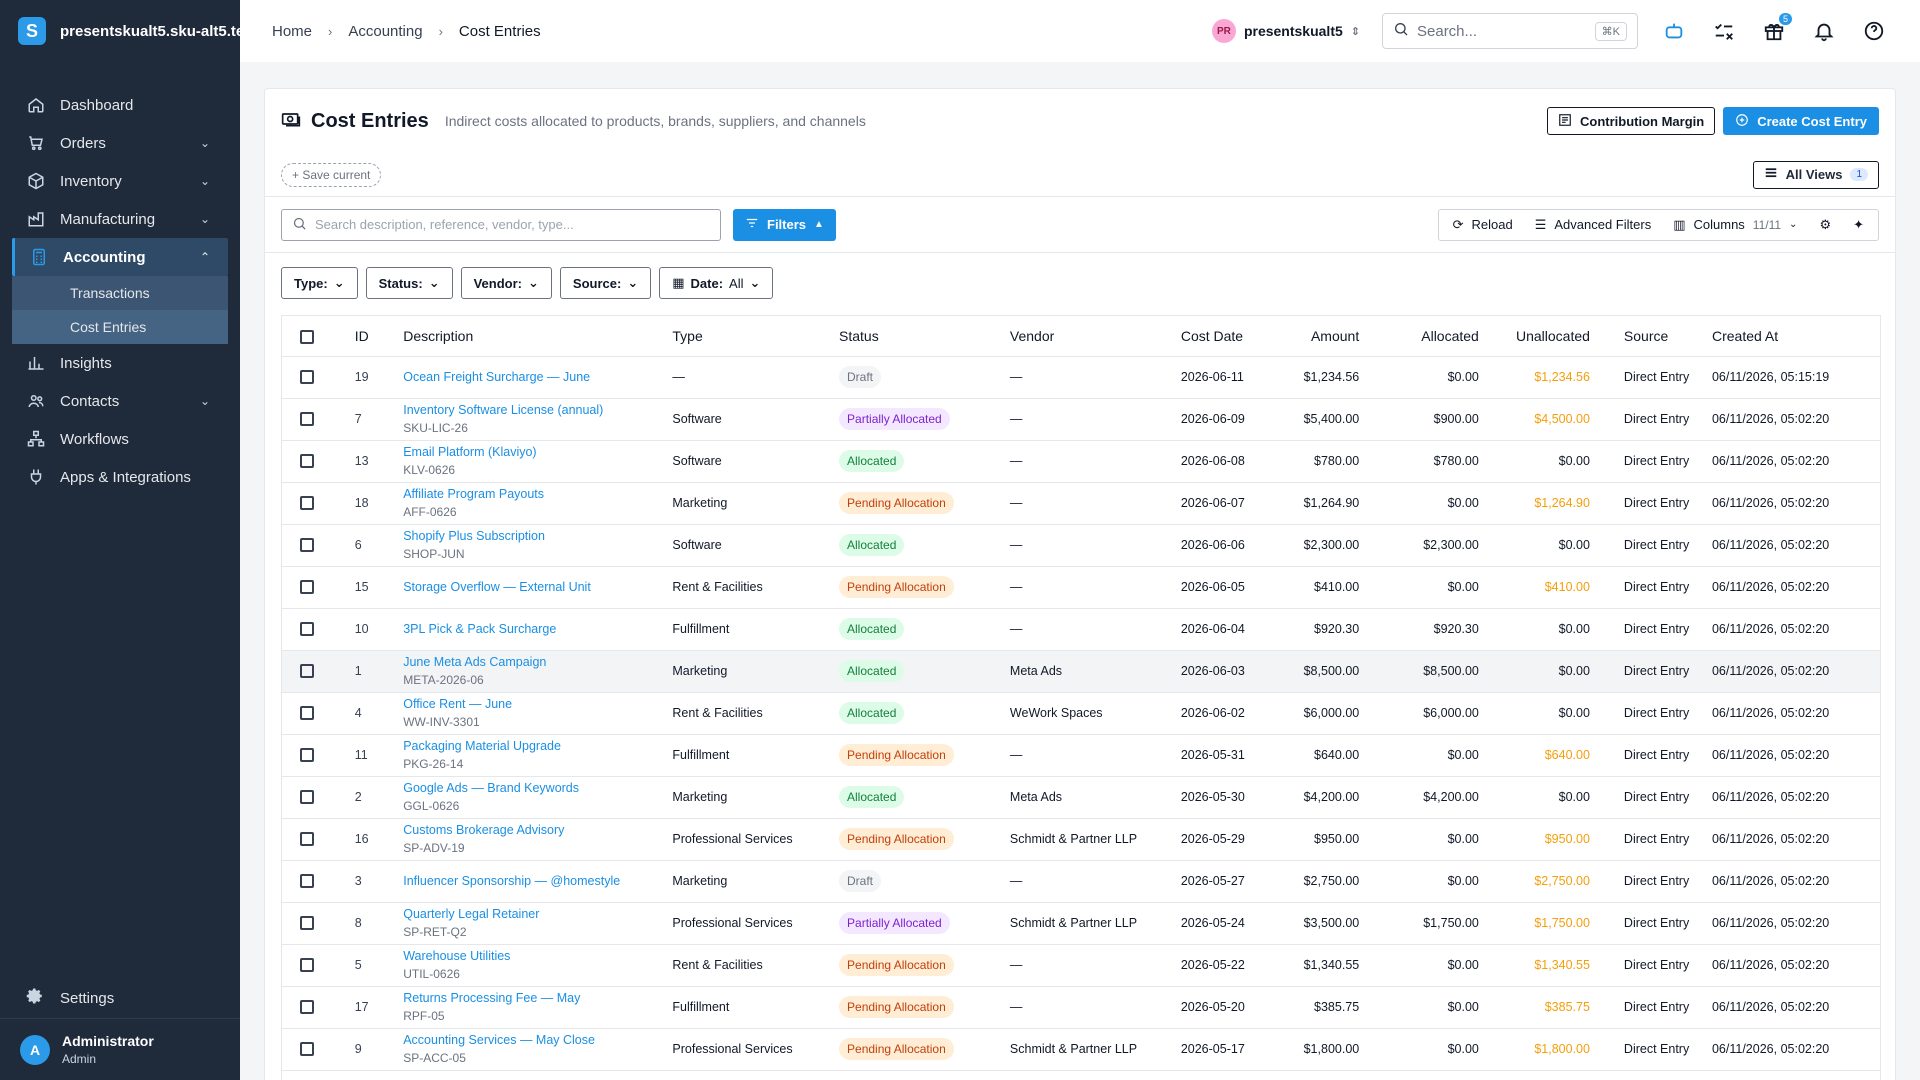  What do you see at coordinates (360, 336) in the screenshot?
I see `col-header-id: ID` at bounding box center [360, 336].